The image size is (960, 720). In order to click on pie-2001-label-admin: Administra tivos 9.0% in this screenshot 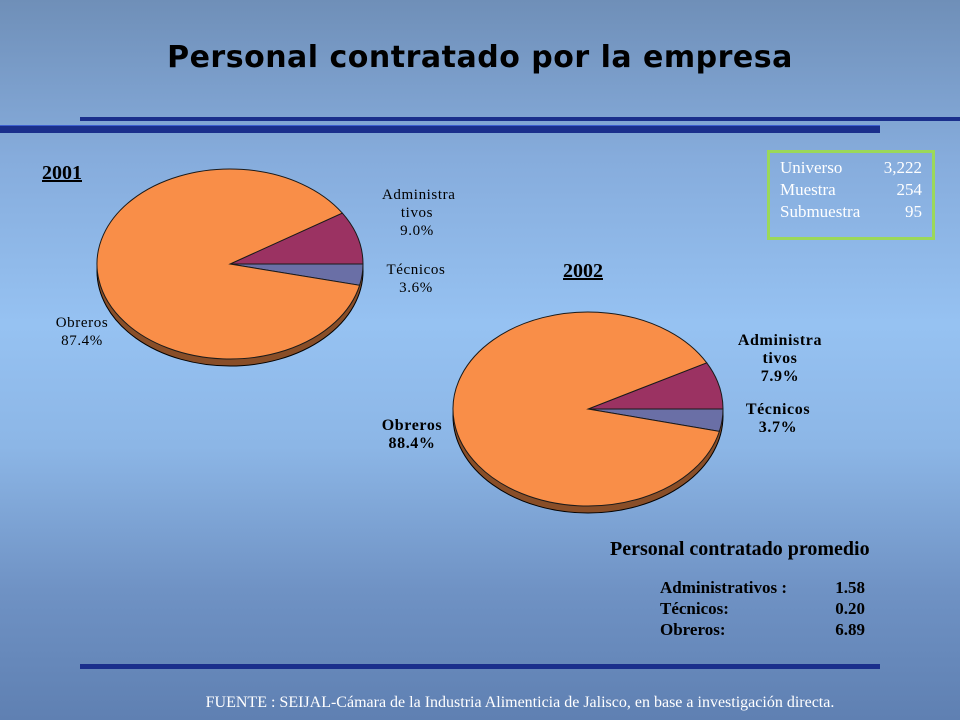, I will do `click(417, 213)`.